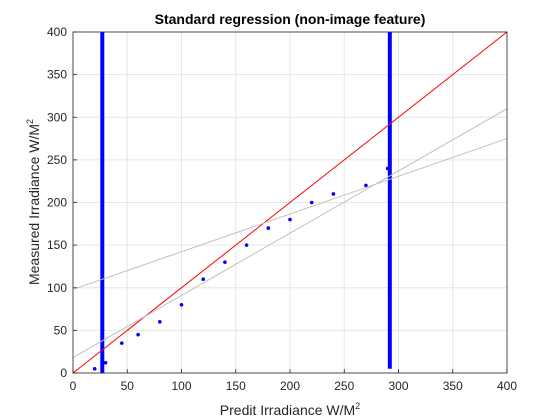 Image resolution: width=560 pixels, height=420 pixels. What do you see at coordinates (398, 386) in the screenshot?
I see `x-tick-label: 300` at bounding box center [398, 386].